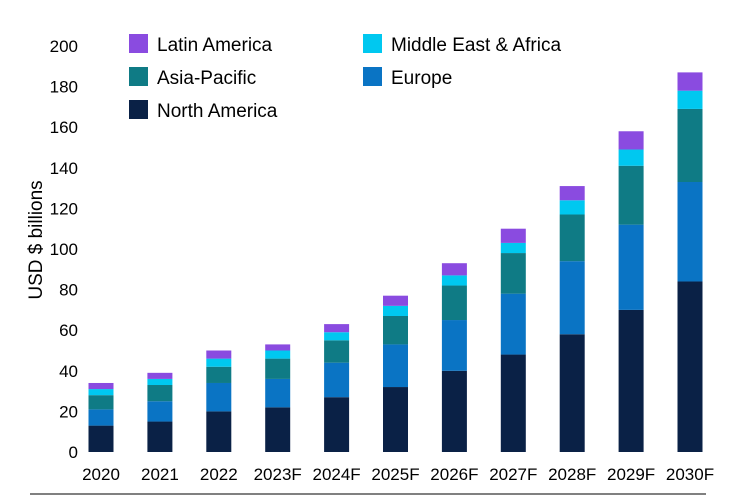 This screenshot has height=504, width=733. I want to click on y-tick-label: 20, so click(68, 411).